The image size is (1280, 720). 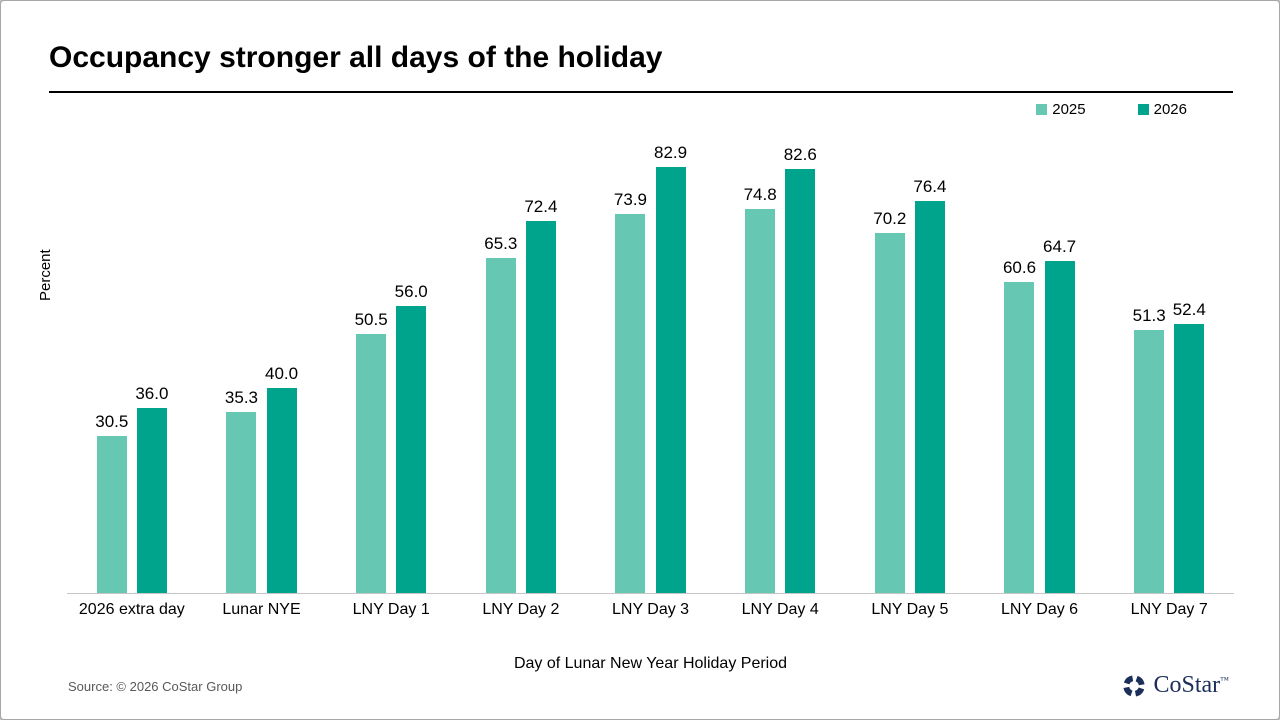 What do you see at coordinates (131, 609) in the screenshot?
I see `x-tick-label: 2026 extra day` at bounding box center [131, 609].